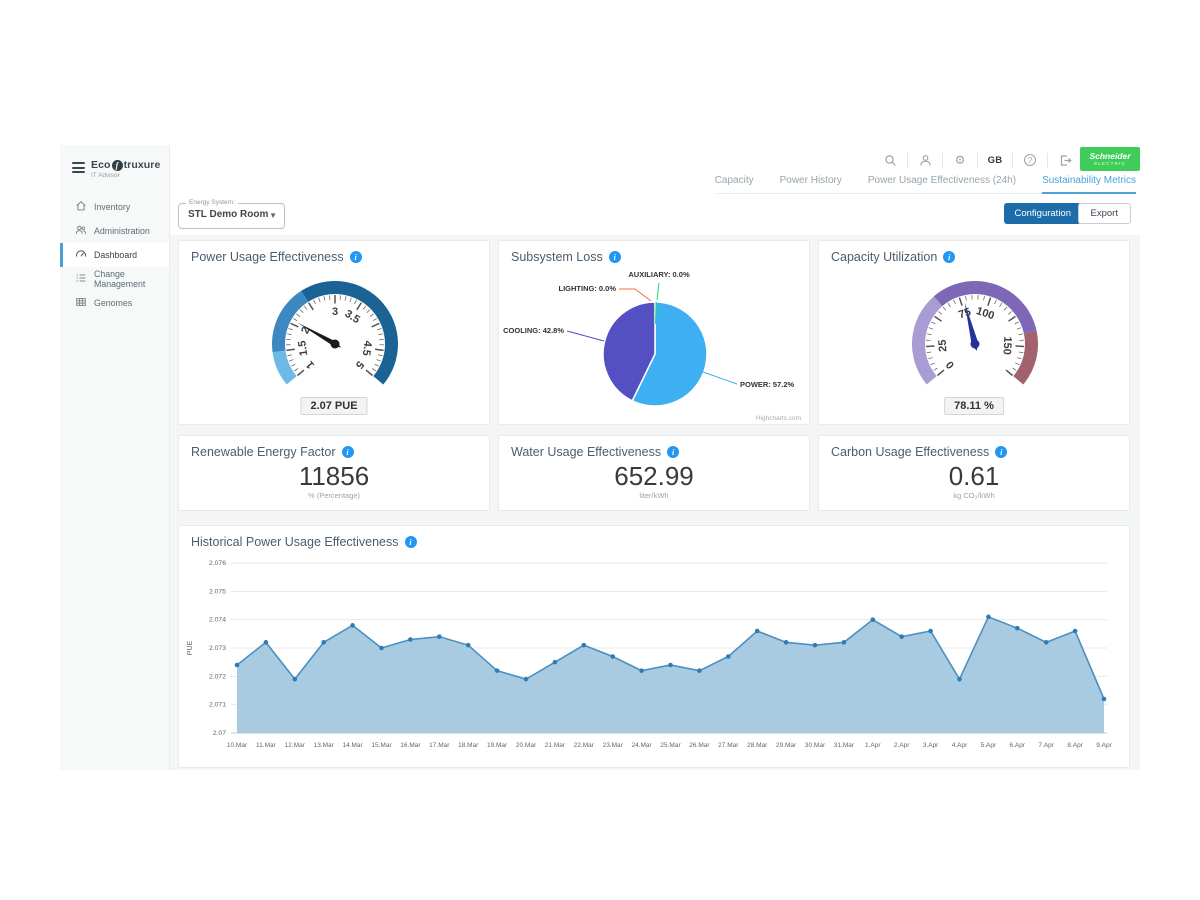 The width and height of the screenshot is (1200, 900). I want to click on historical-pue-title: Historical Power Usage Effectiveness, so click(295, 542).